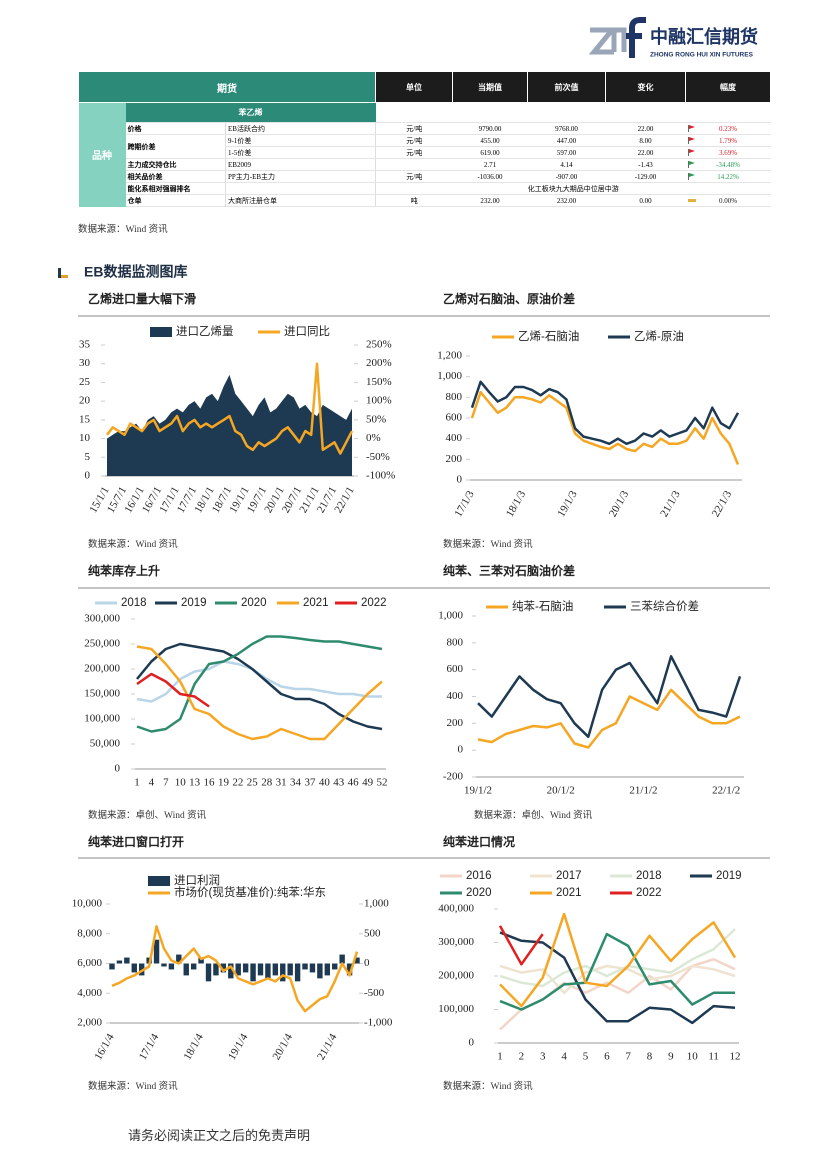 The width and height of the screenshot is (826, 1169). What do you see at coordinates (454, 438) in the screenshot?
I see `y-tick-label: 400` at bounding box center [454, 438].